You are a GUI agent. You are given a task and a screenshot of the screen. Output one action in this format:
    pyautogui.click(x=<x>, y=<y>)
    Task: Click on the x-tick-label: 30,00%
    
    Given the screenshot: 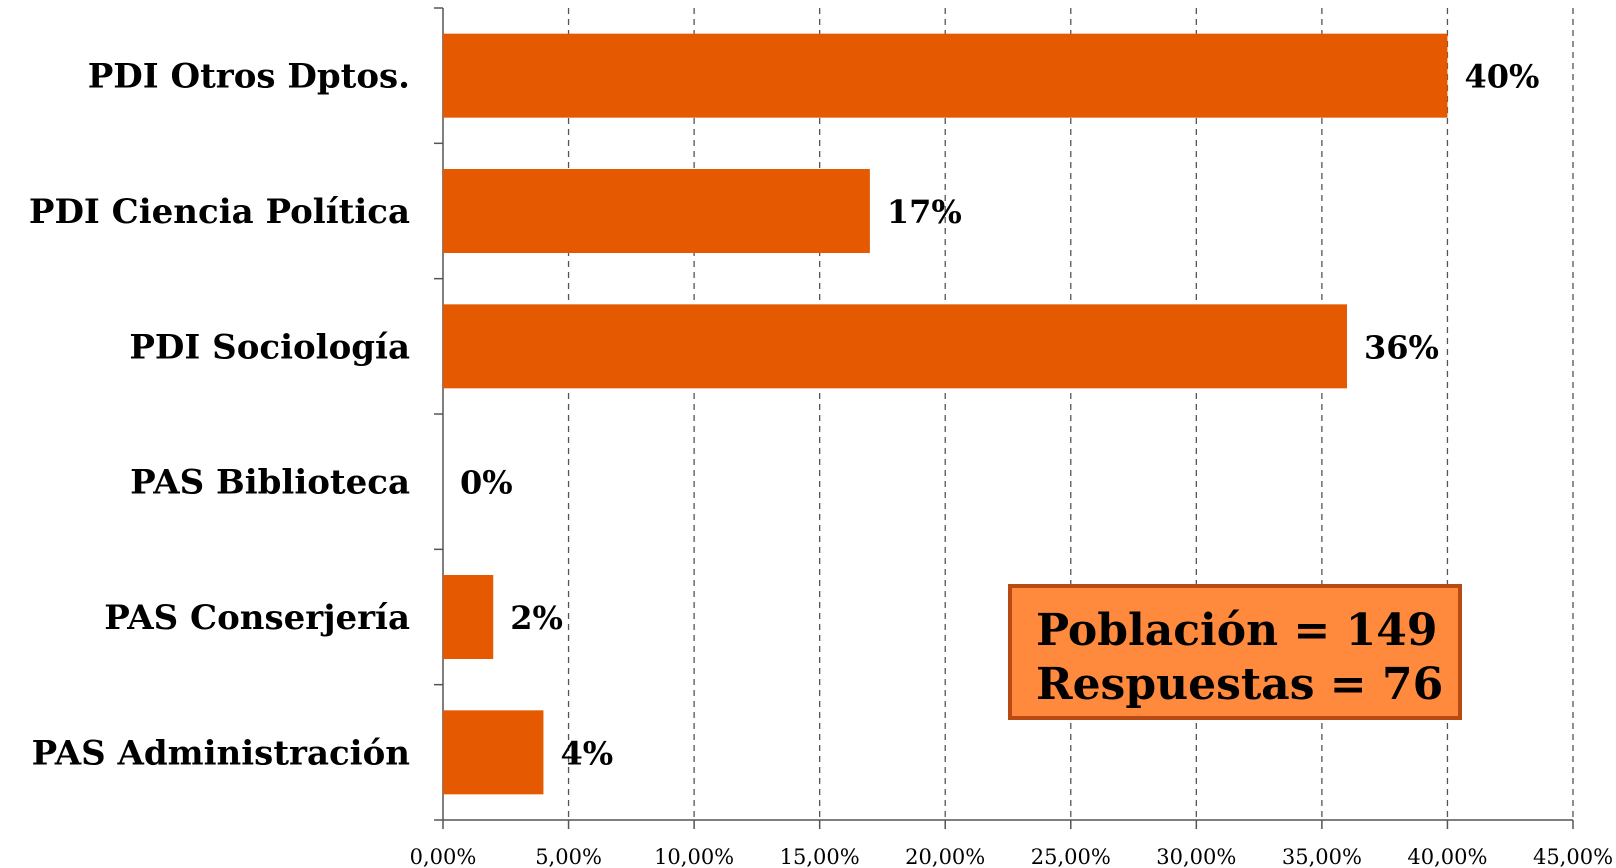 What is the action you would take?
    pyautogui.click(x=1196, y=856)
    